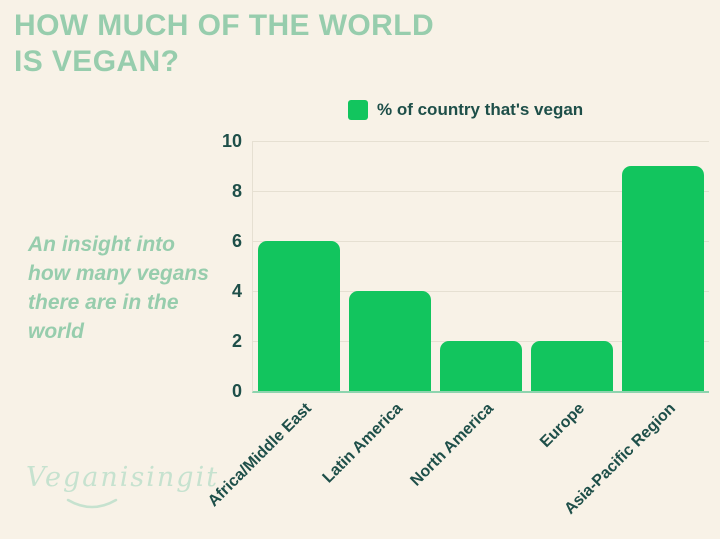 The image size is (720, 539). Describe the element at coordinates (236, 241) in the screenshot. I see `y-axis-tick-label-6: 6` at that location.